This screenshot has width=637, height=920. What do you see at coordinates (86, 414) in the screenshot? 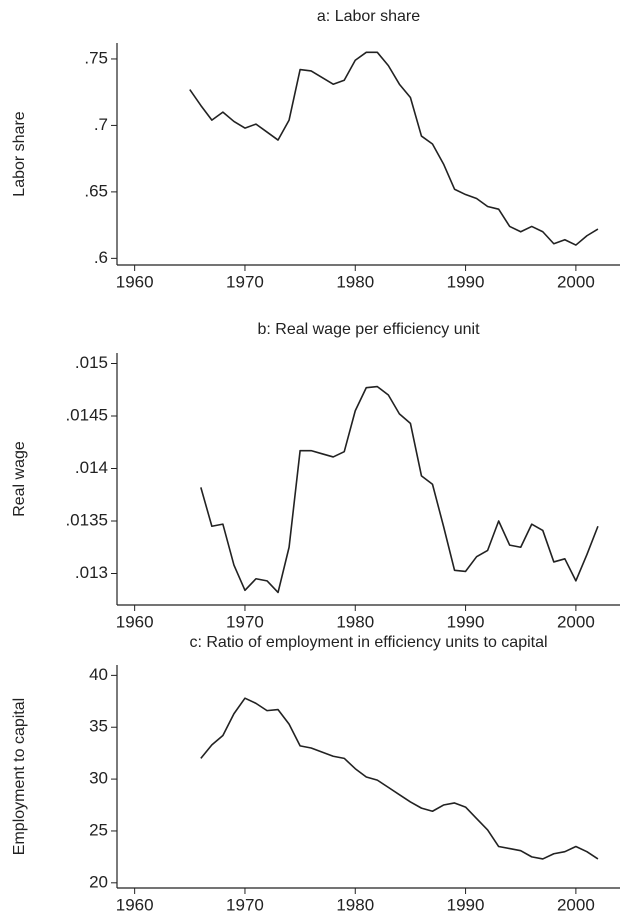
I see `y-tick-label: .0145` at bounding box center [86, 414].